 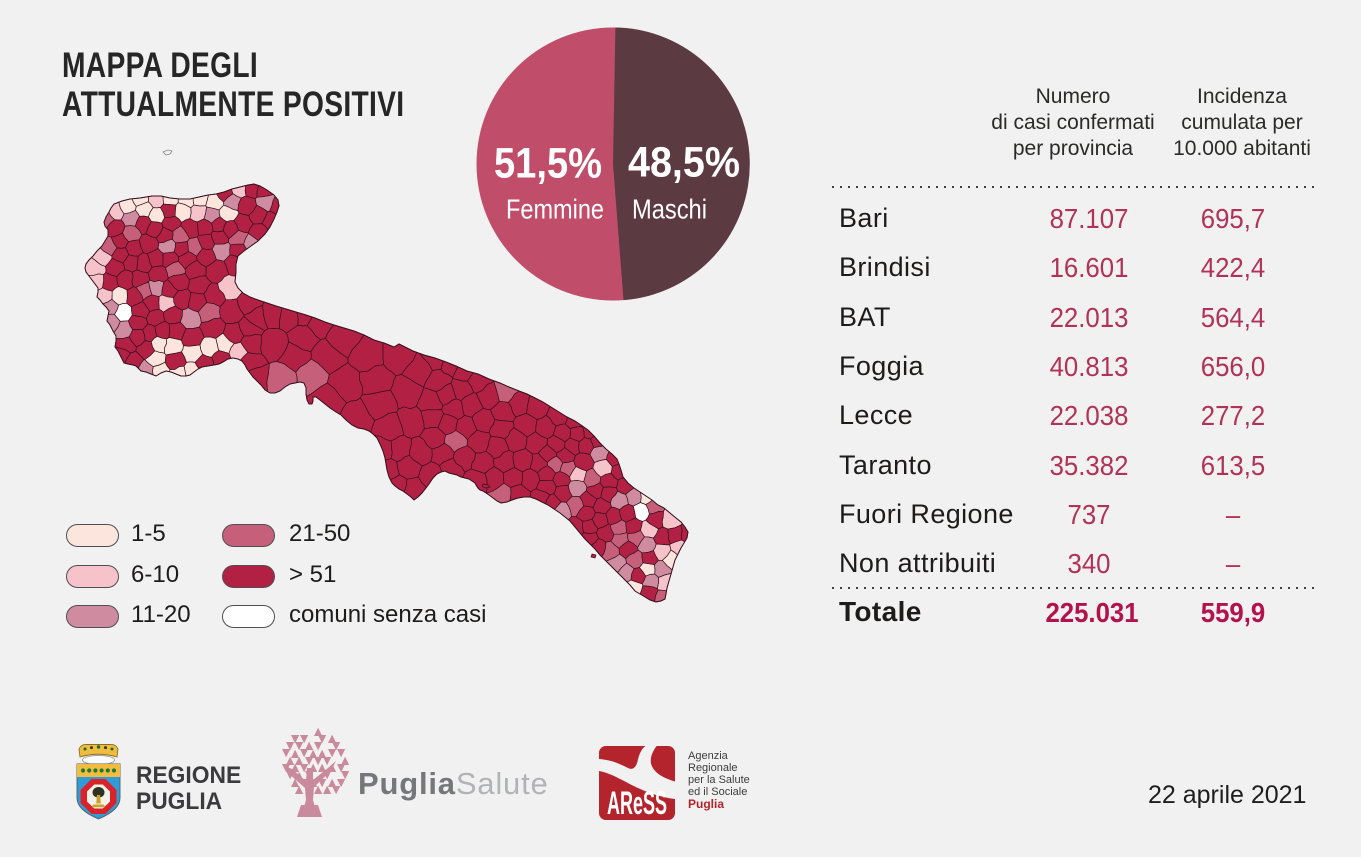 What do you see at coordinates (669, 209) in the screenshot?
I see `svg-text: Maschi` at bounding box center [669, 209].